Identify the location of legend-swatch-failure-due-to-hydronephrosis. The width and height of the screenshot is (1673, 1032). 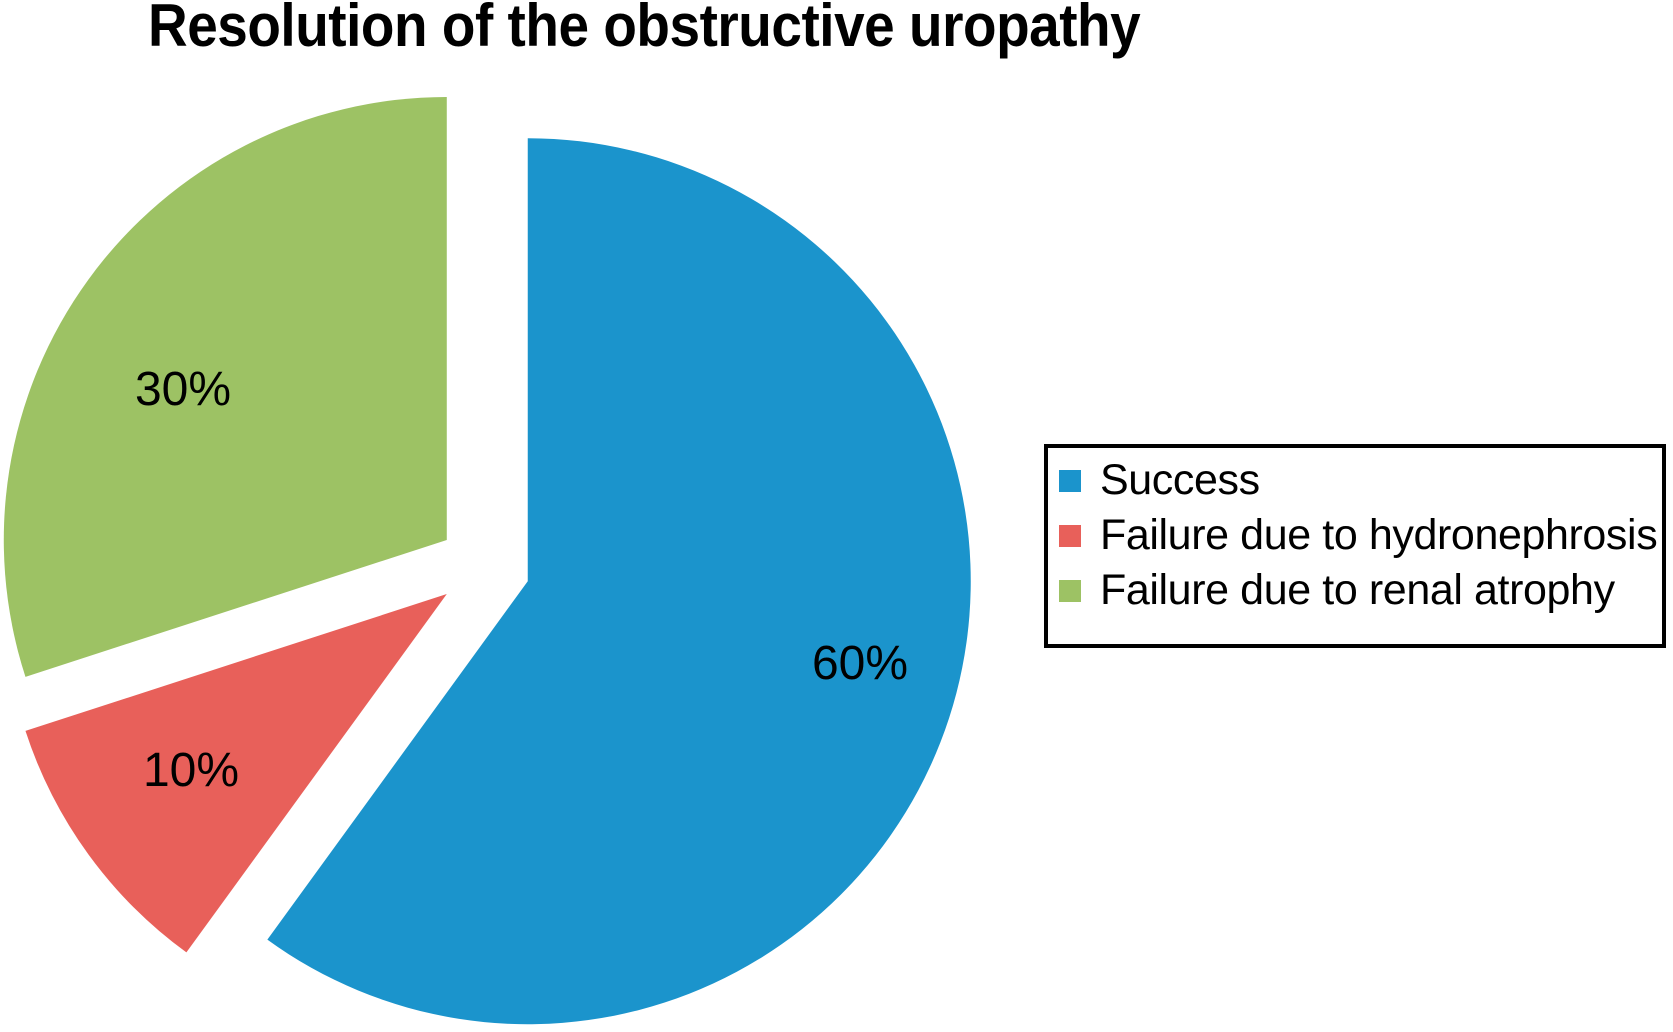
(1070, 535).